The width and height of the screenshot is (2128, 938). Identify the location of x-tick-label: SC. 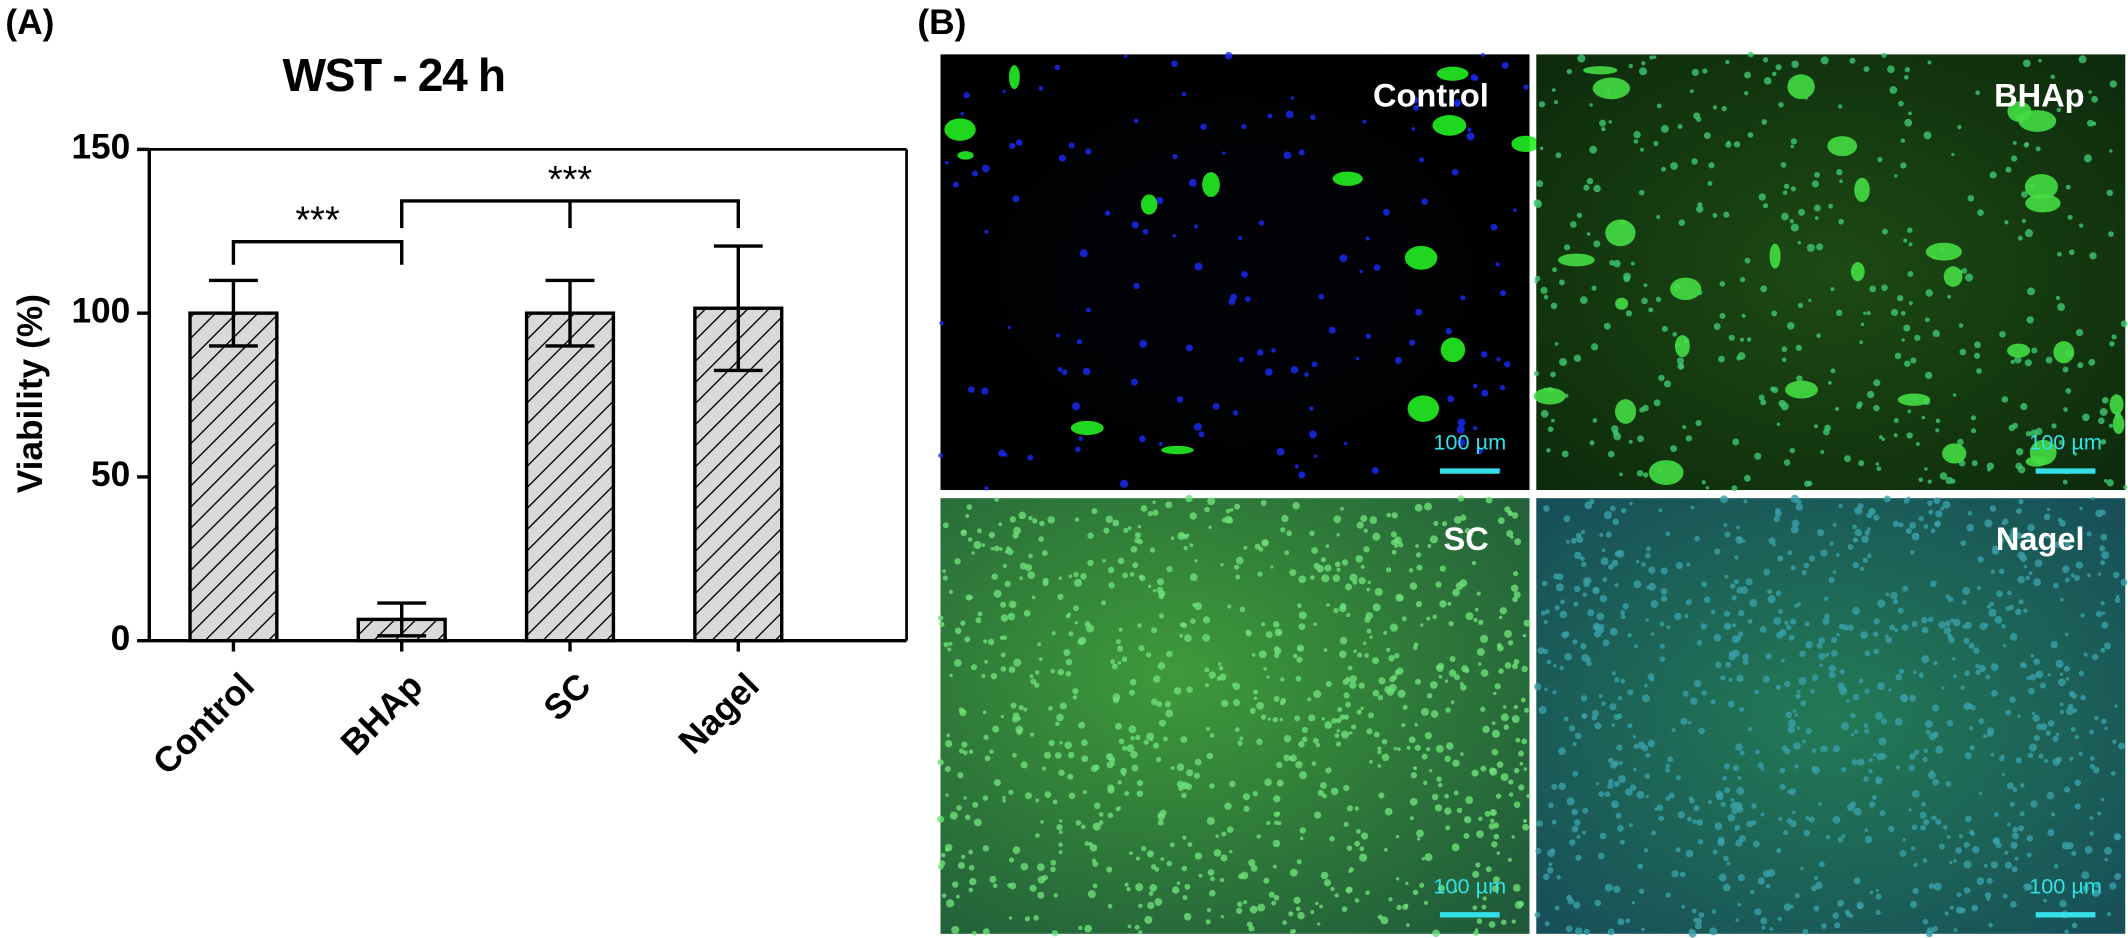
(567, 697).